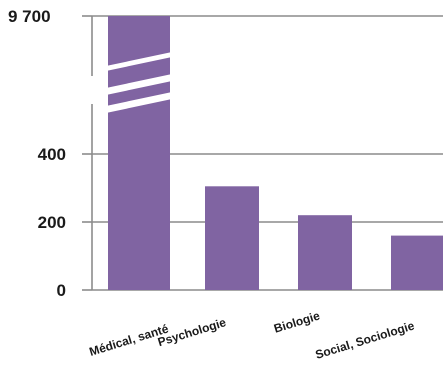 Image resolution: width=443 pixels, height=382 pixels. I want to click on x-tick-label: Biologie, so click(297, 321).